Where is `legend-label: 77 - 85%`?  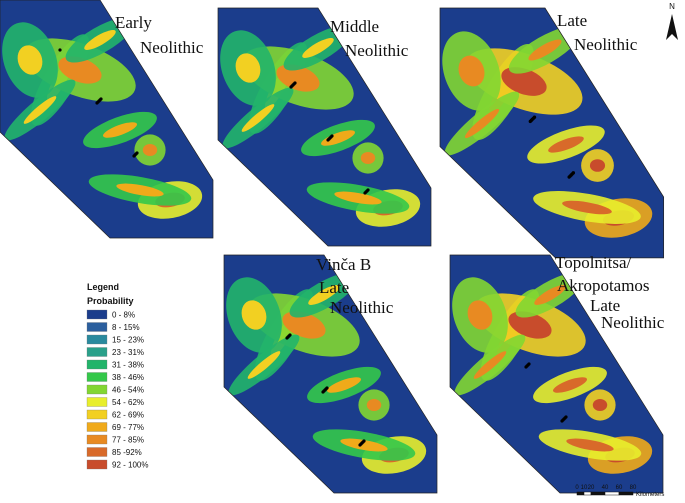 legend-label: 77 - 85% is located at coordinates (128, 440).